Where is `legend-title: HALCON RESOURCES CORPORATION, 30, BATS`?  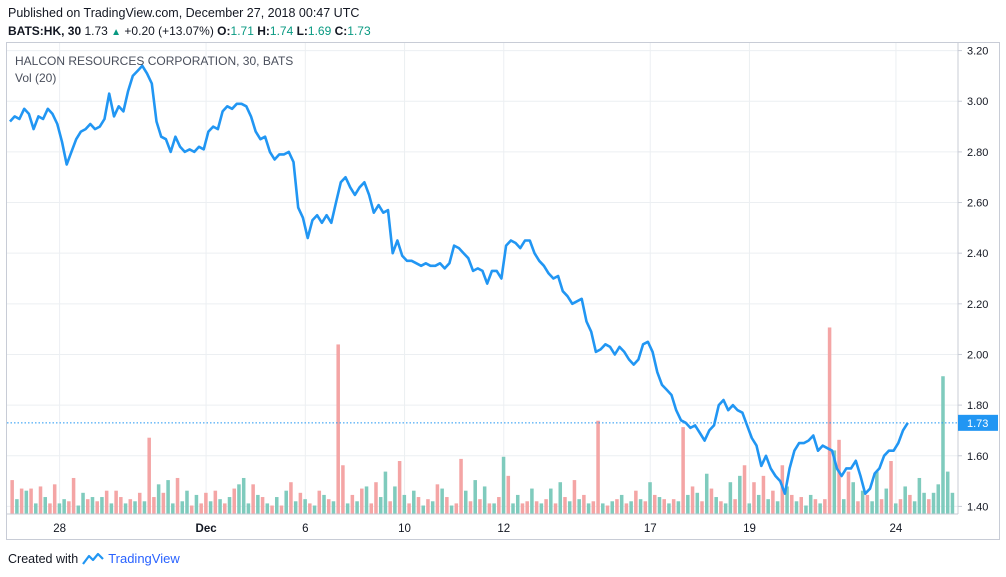
legend-title: HALCON RESOURCES CORPORATION, 30, BATS is located at coordinates (154, 61).